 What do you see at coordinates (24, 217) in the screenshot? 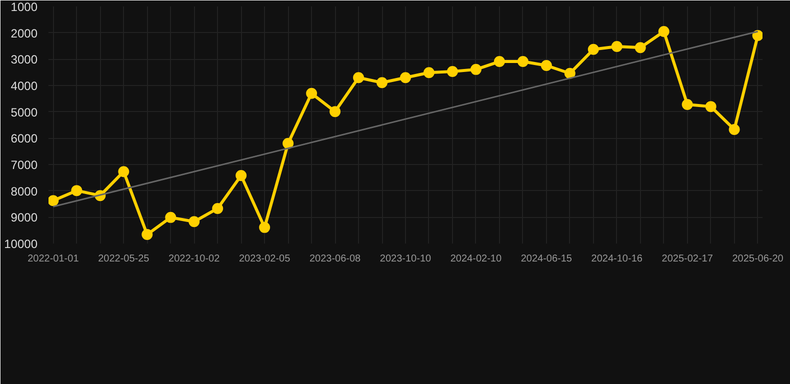
I see `y-tick-label: 9000` at bounding box center [24, 217].